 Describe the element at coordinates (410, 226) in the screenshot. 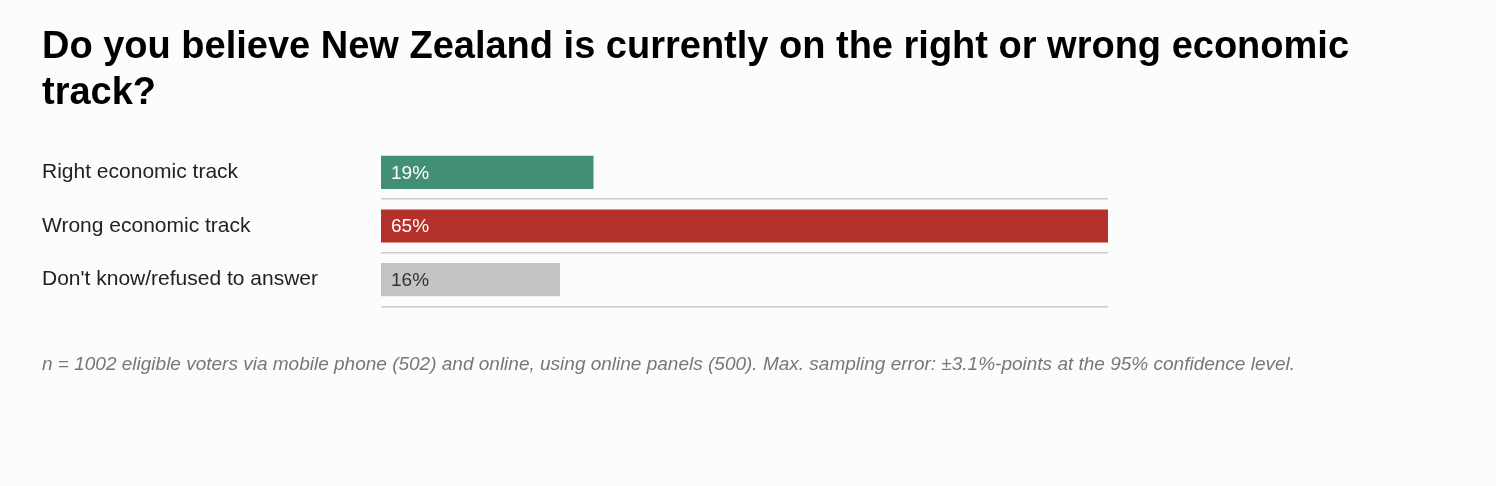

I see `data-label: 65%` at that location.